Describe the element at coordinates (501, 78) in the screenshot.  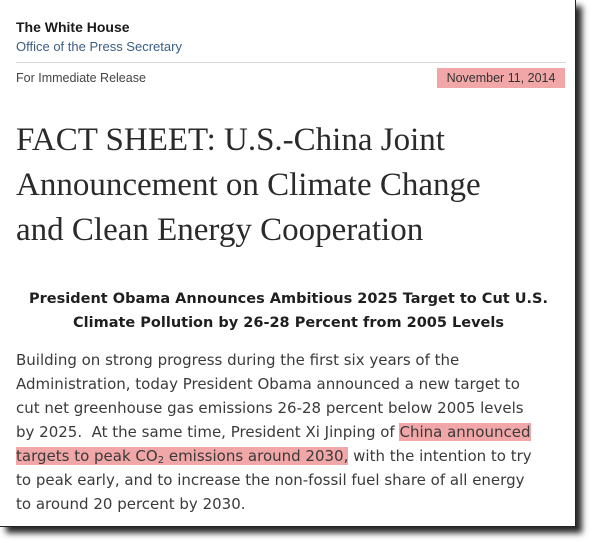
I see `release-date: November 11, 2014` at that location.